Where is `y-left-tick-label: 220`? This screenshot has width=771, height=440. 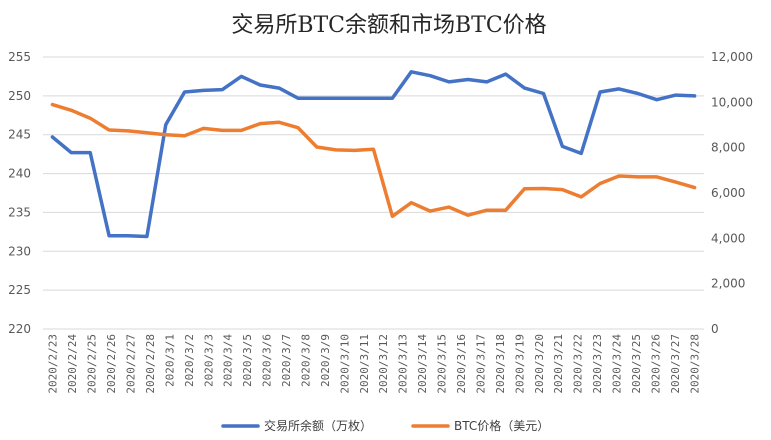
y-left-tick-label: 220 is located at coordinates (19, 329).